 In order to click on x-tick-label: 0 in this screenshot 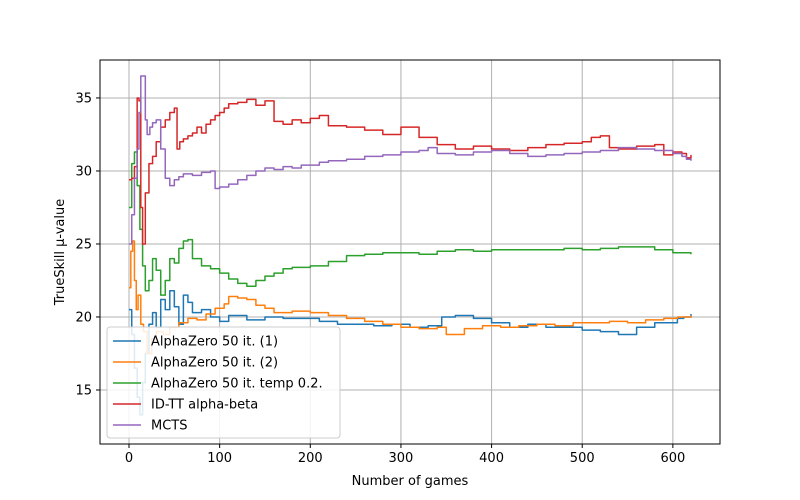, I will do `click(129, 458)`.